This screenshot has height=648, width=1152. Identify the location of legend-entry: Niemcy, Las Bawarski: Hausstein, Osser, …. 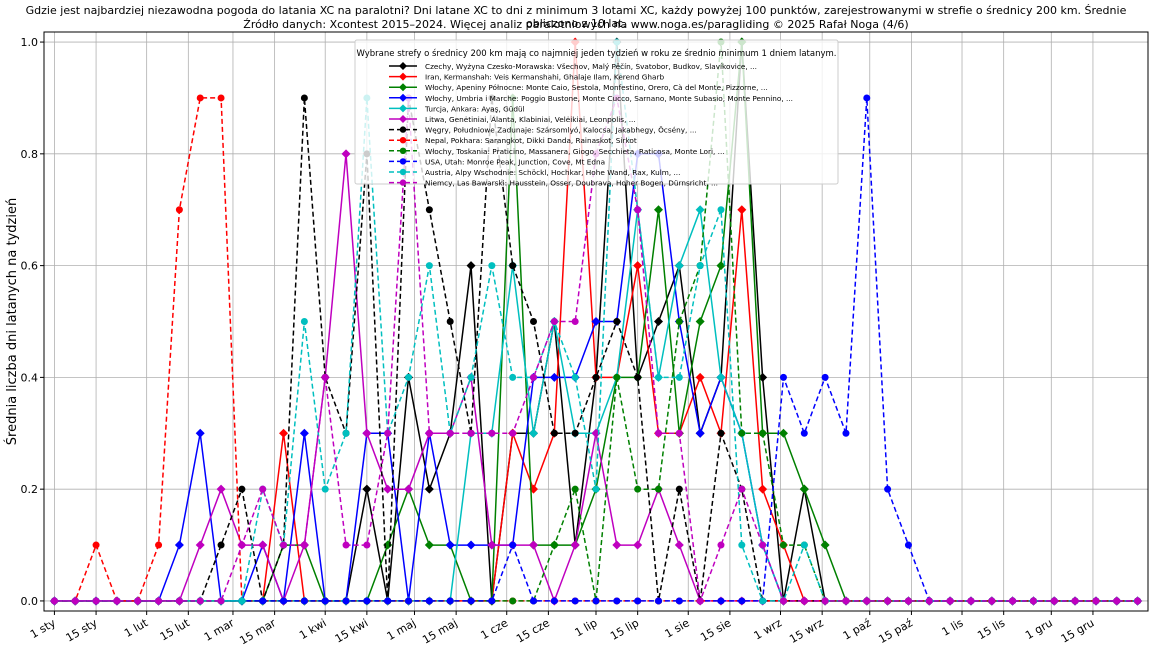
(571, 183).